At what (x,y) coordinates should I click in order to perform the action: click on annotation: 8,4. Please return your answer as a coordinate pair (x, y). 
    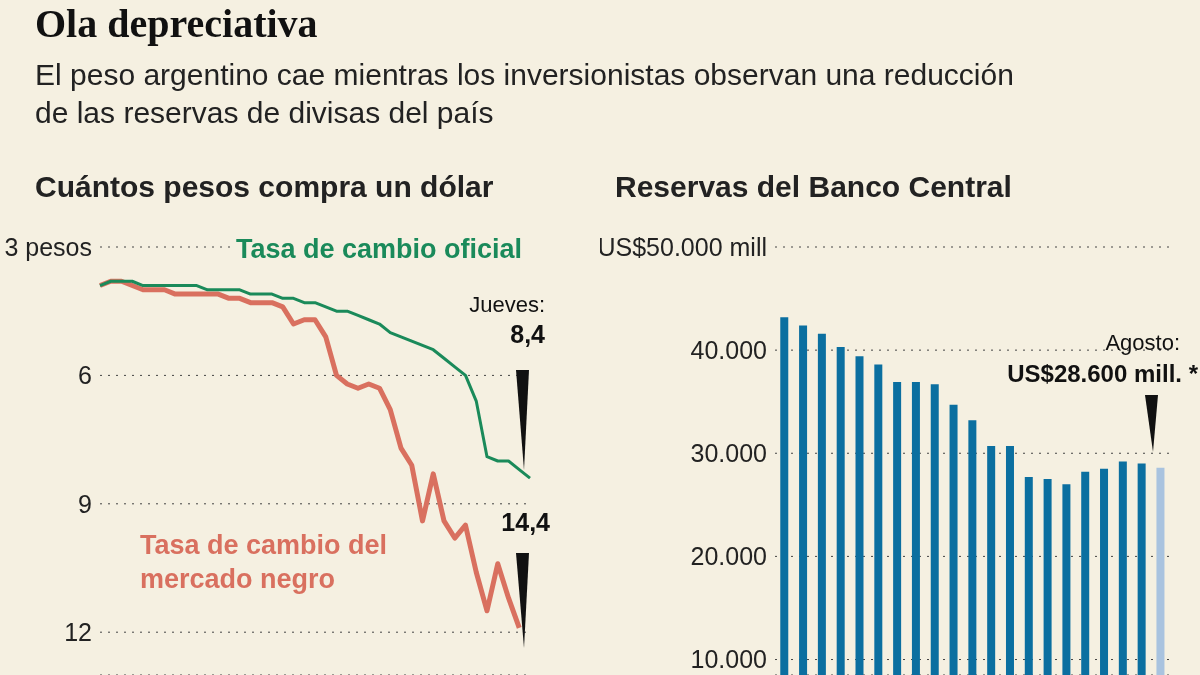
    Looking at the image, I should click on (527, 334).